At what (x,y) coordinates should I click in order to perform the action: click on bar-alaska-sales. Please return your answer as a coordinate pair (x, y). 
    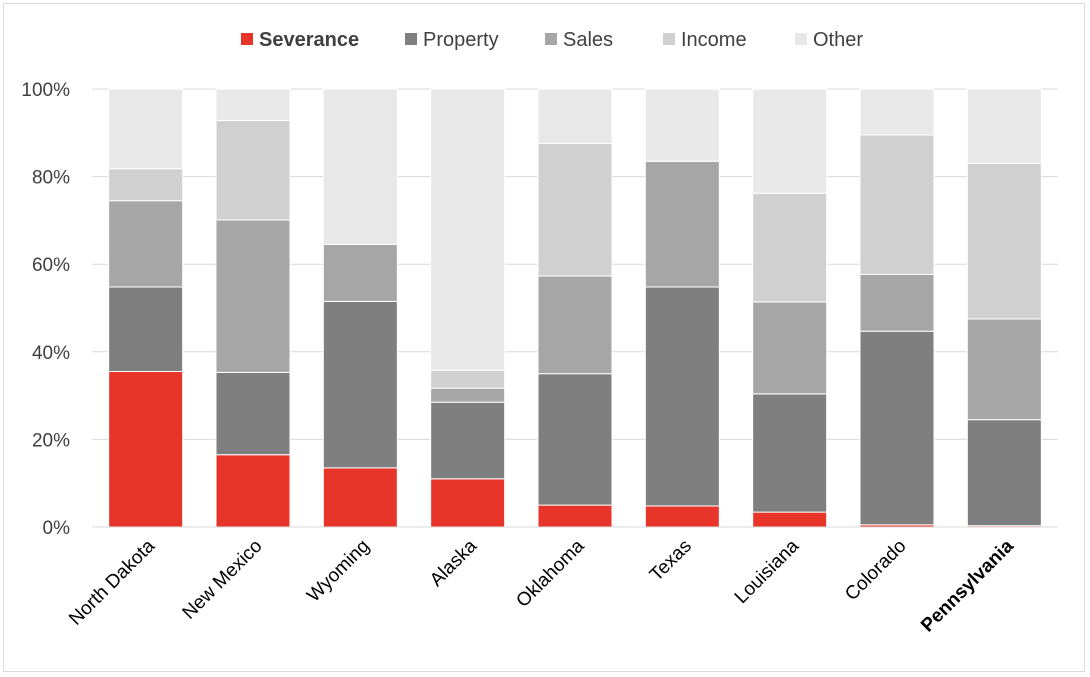
    Looking at the image, I should click on (468, 395).